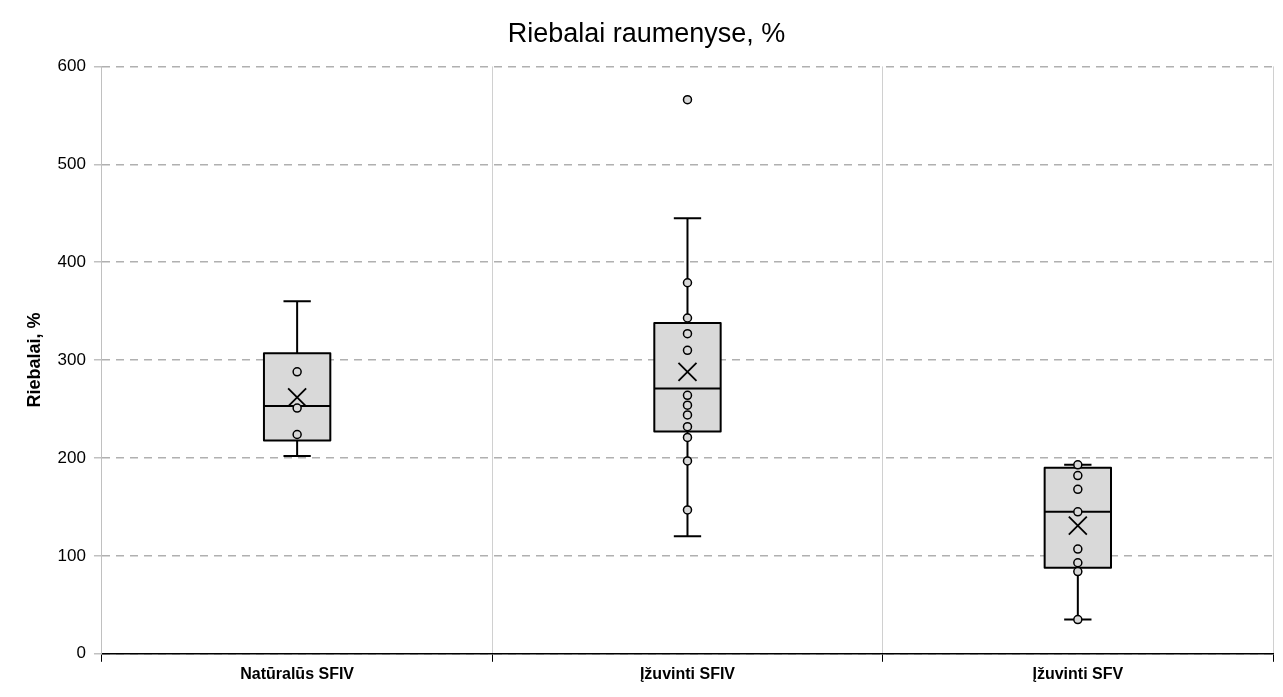  I want to click on y-tick-label: 400, so click(71, 261).